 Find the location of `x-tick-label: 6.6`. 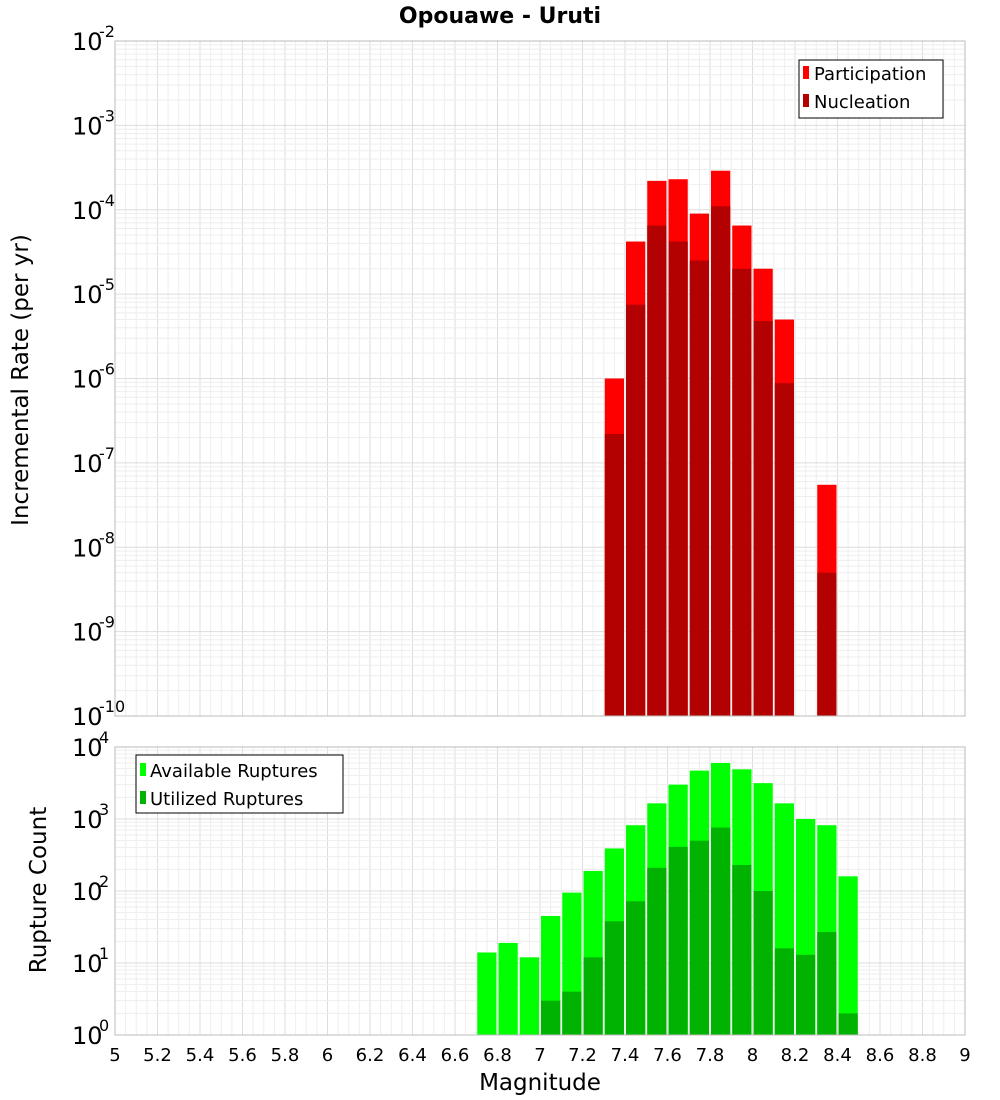

x-tick-label: 6.6 is located at coordinates (455, 1055).